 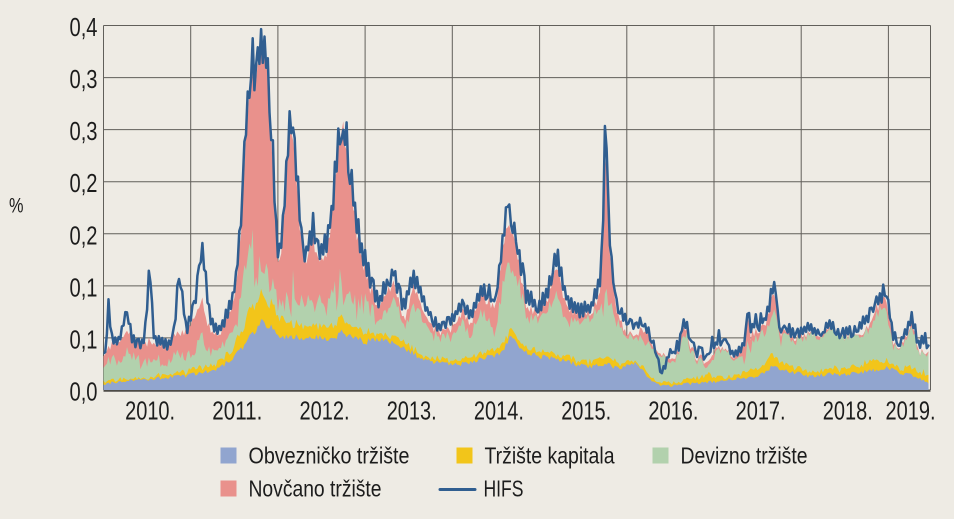 I want to click on svg-text: 2015., so click(x=586, y=410).